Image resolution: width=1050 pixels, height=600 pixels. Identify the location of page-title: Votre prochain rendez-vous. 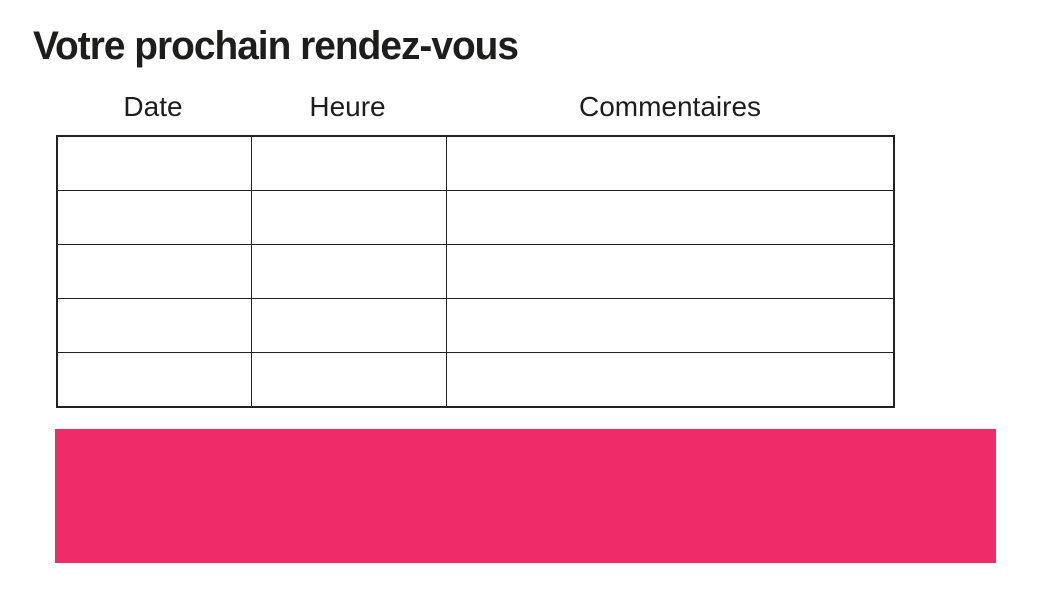
(276, 46).